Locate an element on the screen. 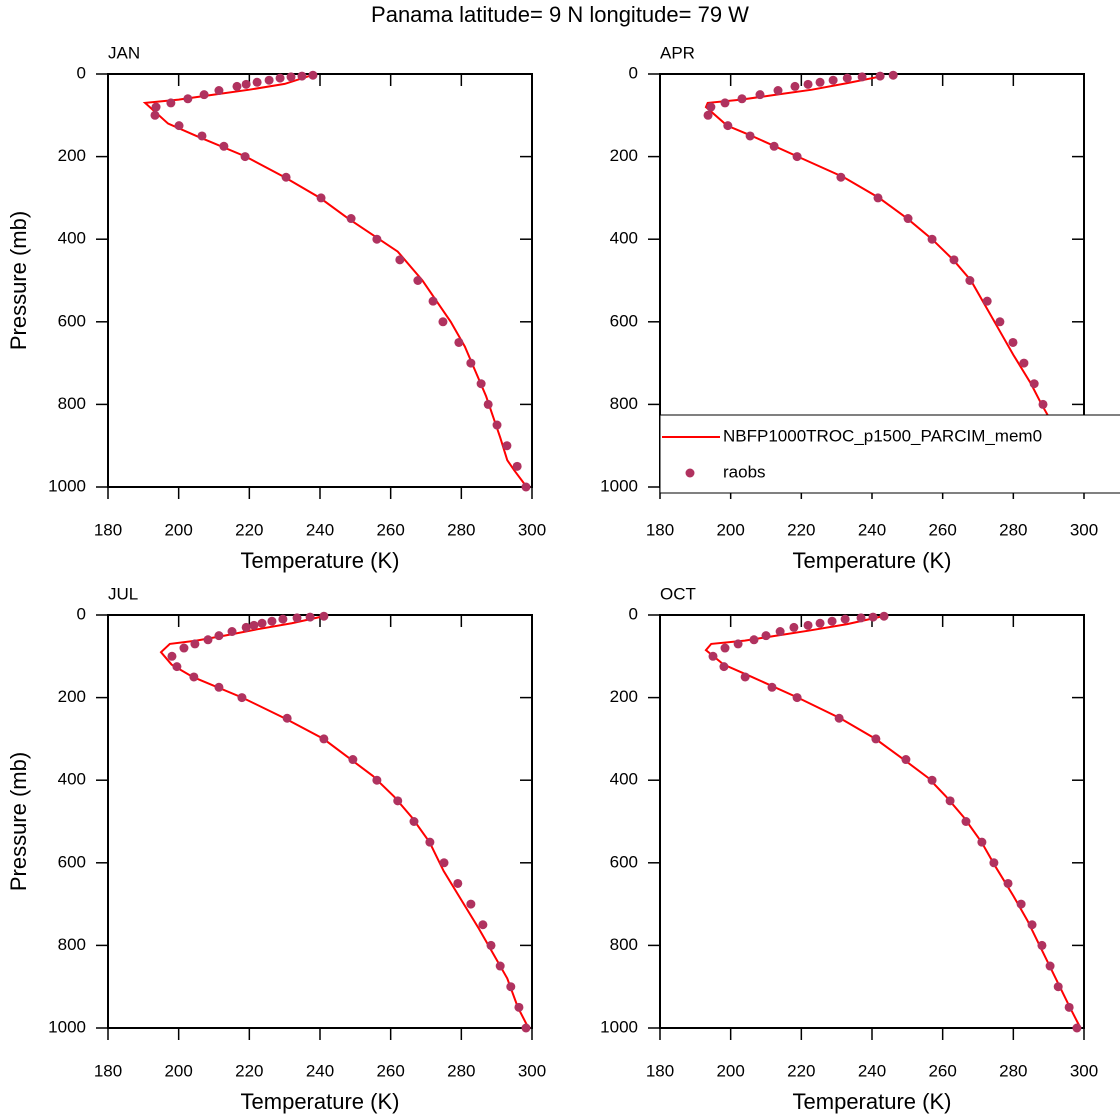  y-axis-label: Pressure (mb) is located at coordinates (18, 821).